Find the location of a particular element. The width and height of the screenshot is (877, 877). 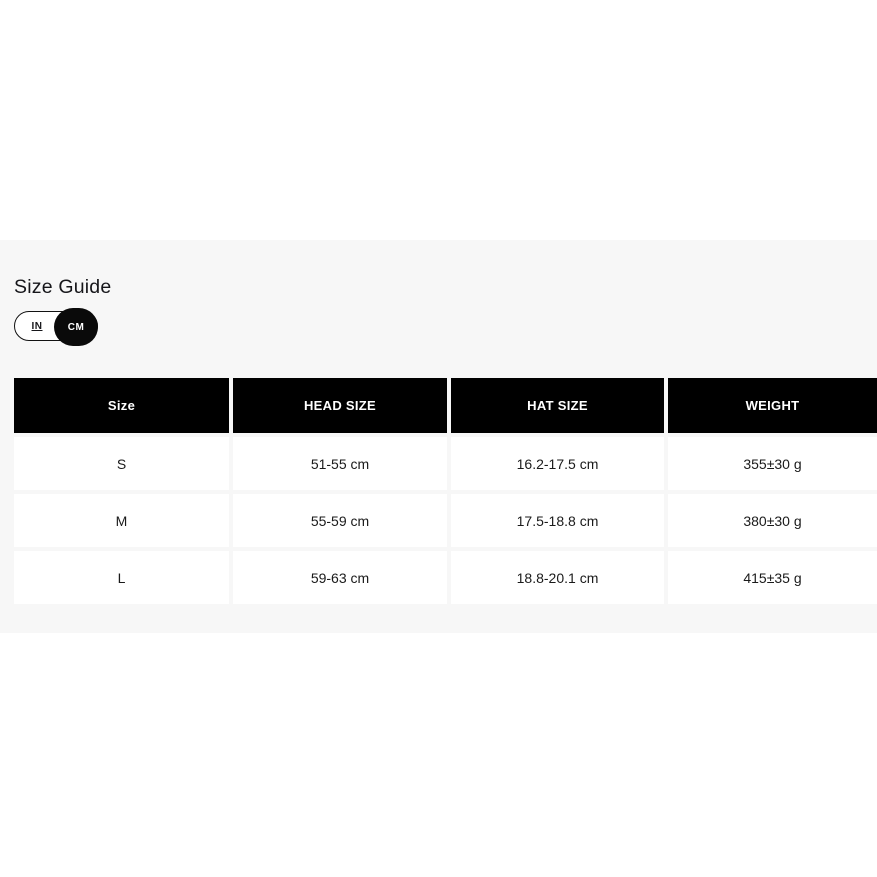

header-cell-weight: WEIGHT is located at coordinates (772, 405).